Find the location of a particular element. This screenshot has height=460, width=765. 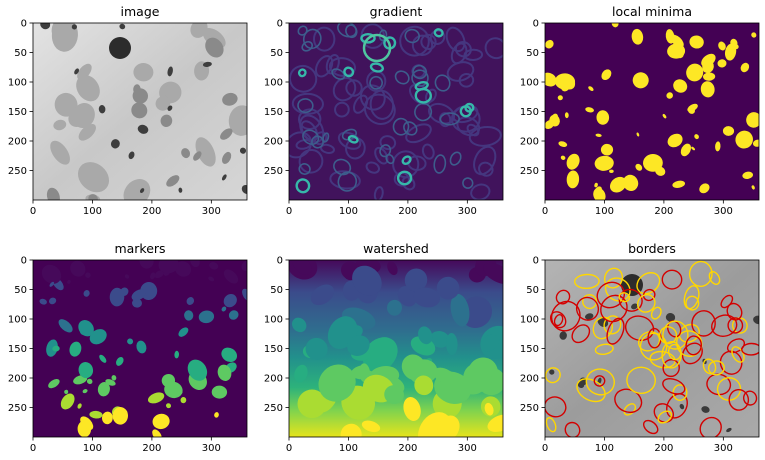

panel-title: watershed is located at coordinates (396, 248).